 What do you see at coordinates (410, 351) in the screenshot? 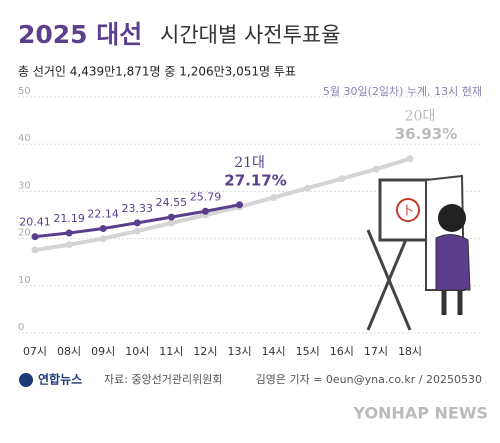
I see `x-tick-label: 18시` at bounding box center [410, 351].